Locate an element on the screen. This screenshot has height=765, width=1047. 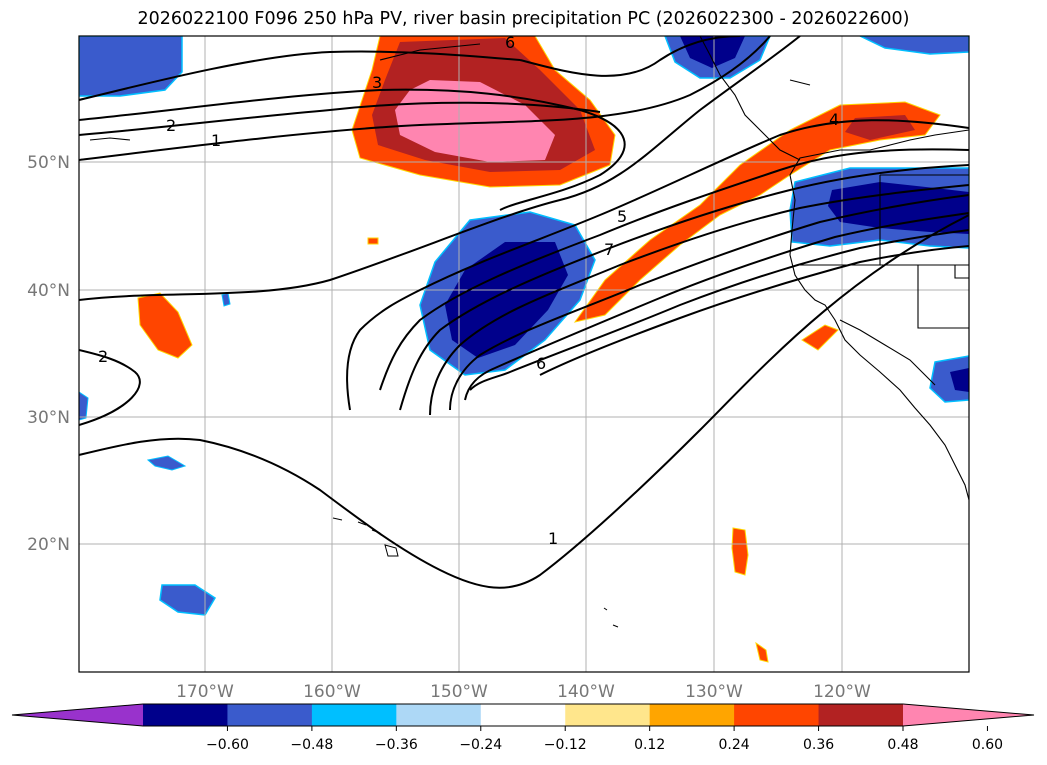
negative-anomaly-ne-corner is located at coordinates (914, 45).